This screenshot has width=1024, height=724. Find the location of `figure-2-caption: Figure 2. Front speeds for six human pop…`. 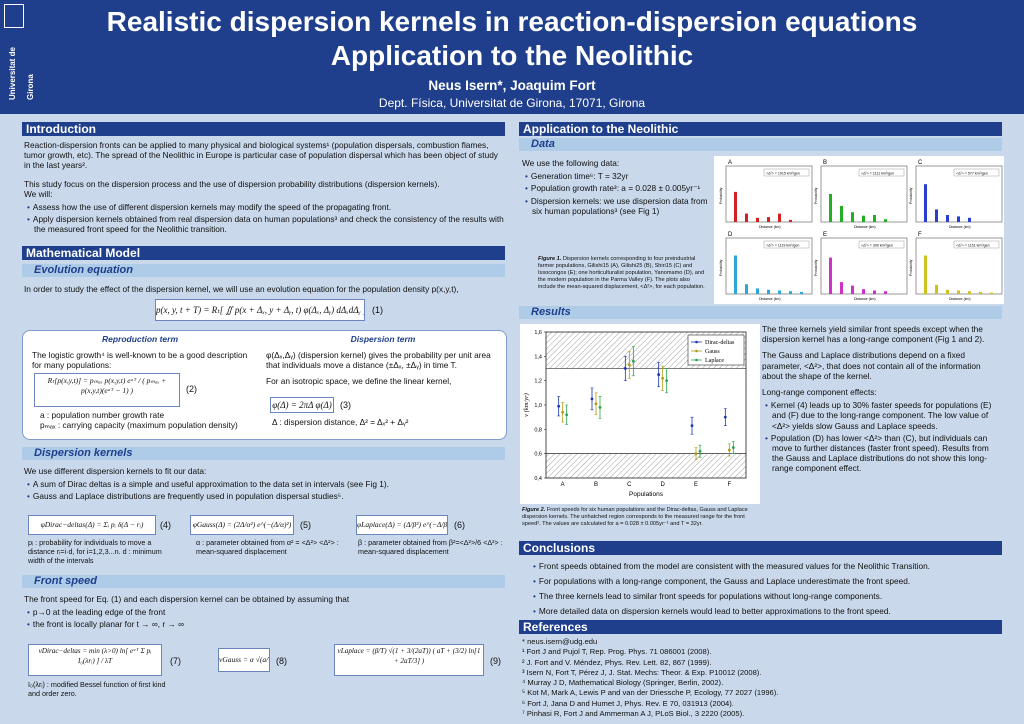

figure-2-caption: Figure 2. Front speeds for six human pop… is located at coordinates (640, 517).